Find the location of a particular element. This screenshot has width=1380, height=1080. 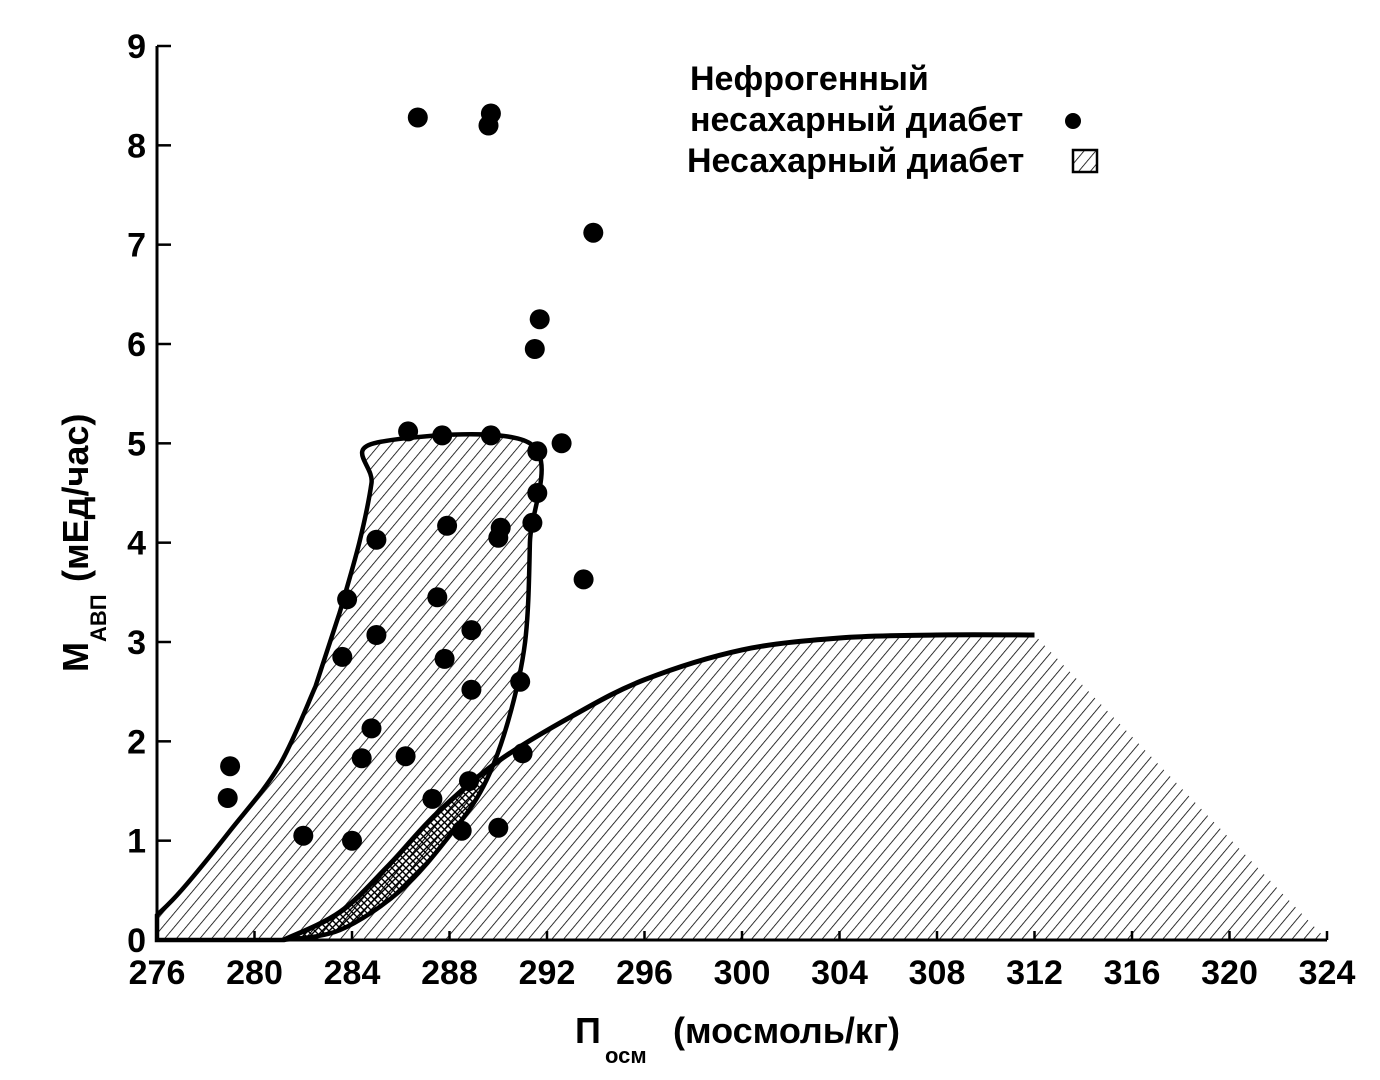

x-tick-label: 296 is located at coordinates (644, 973).